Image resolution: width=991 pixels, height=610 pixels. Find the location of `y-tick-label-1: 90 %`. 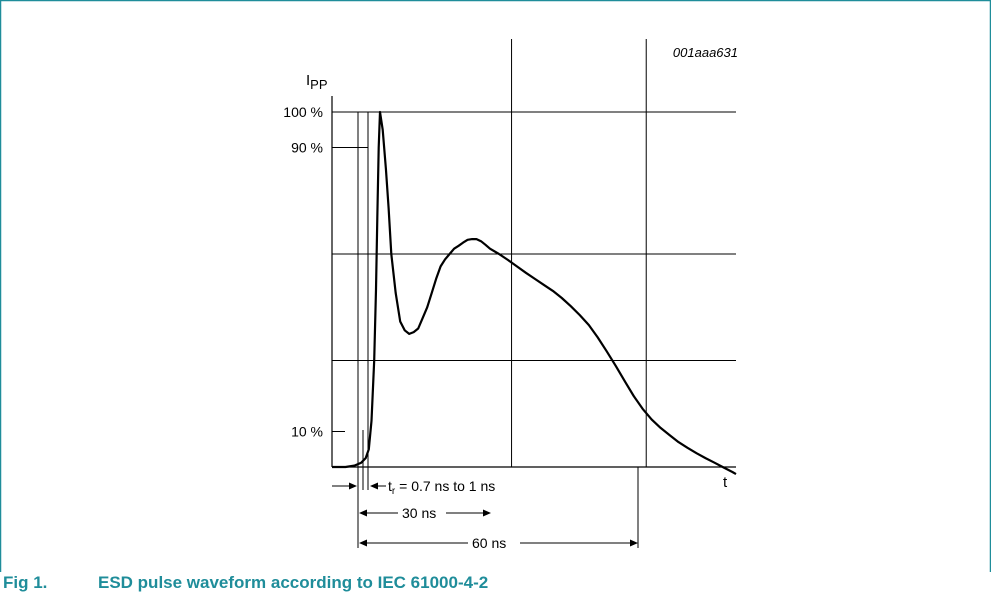

y-tick-label-1: 90 % is located at coordinates (307, 148).